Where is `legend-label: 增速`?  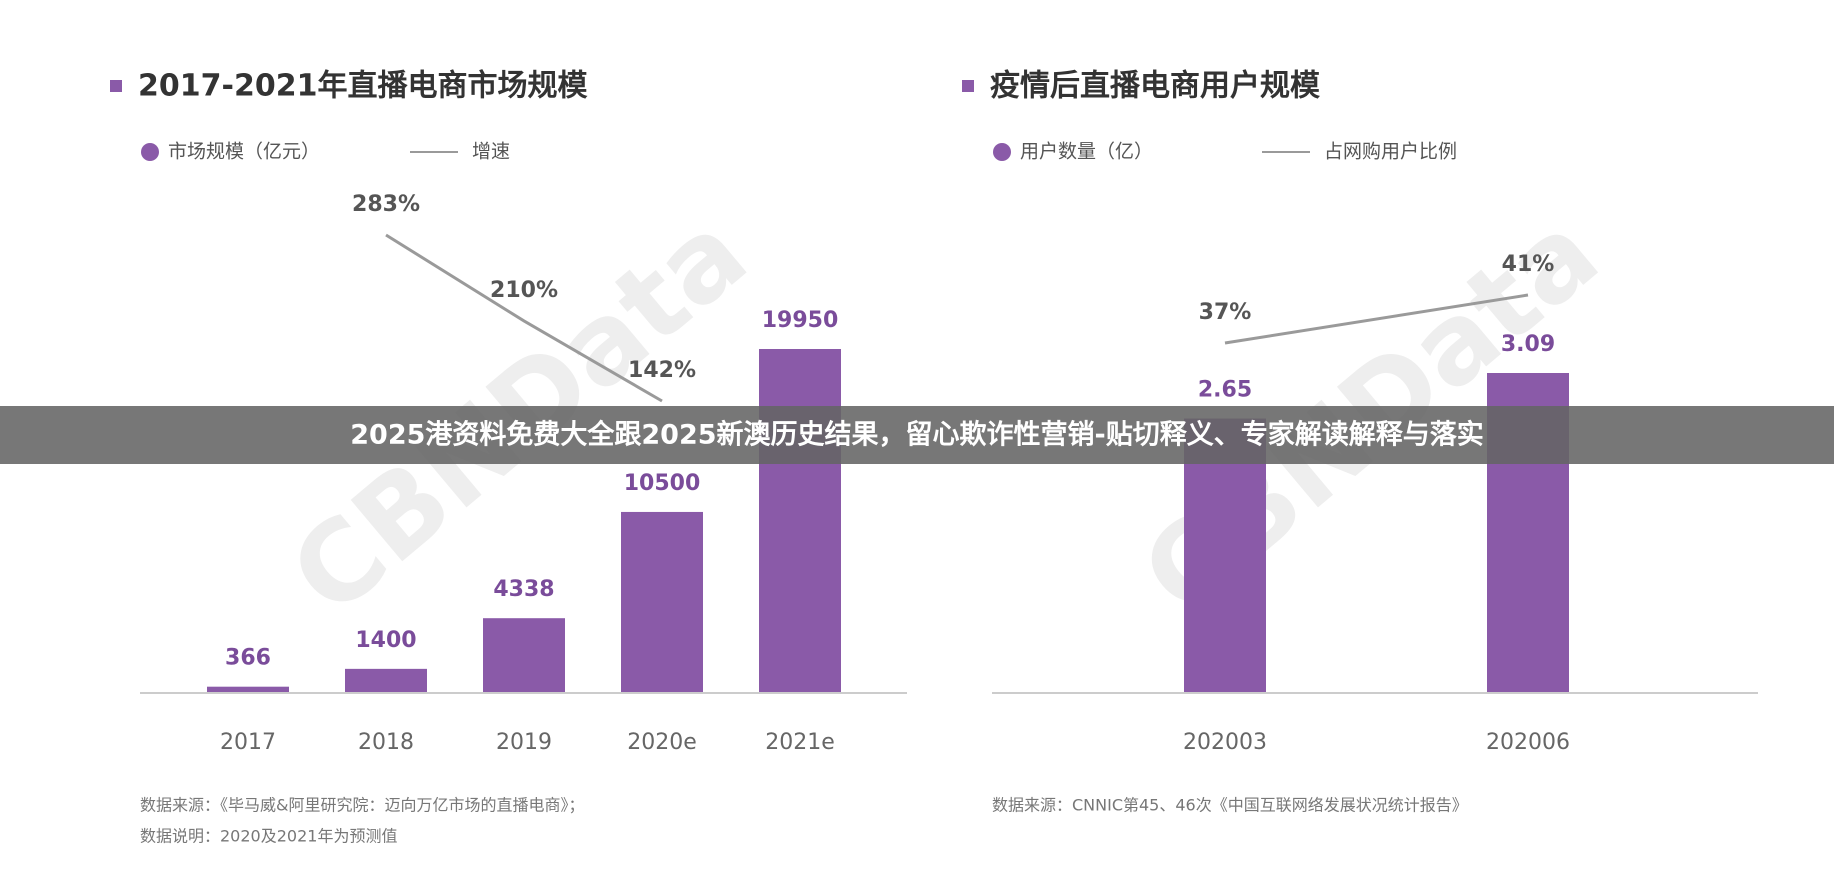 legend-label: 增速 is located at coordinates (491, 152).